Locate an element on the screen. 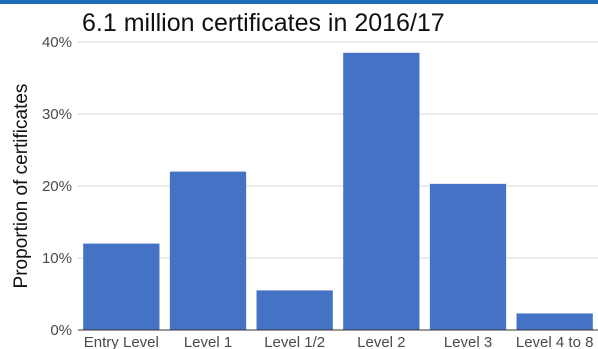 The image size is (598, 349). x-tick-label-level-3: Level 3 is located at coordinates (468, 341).